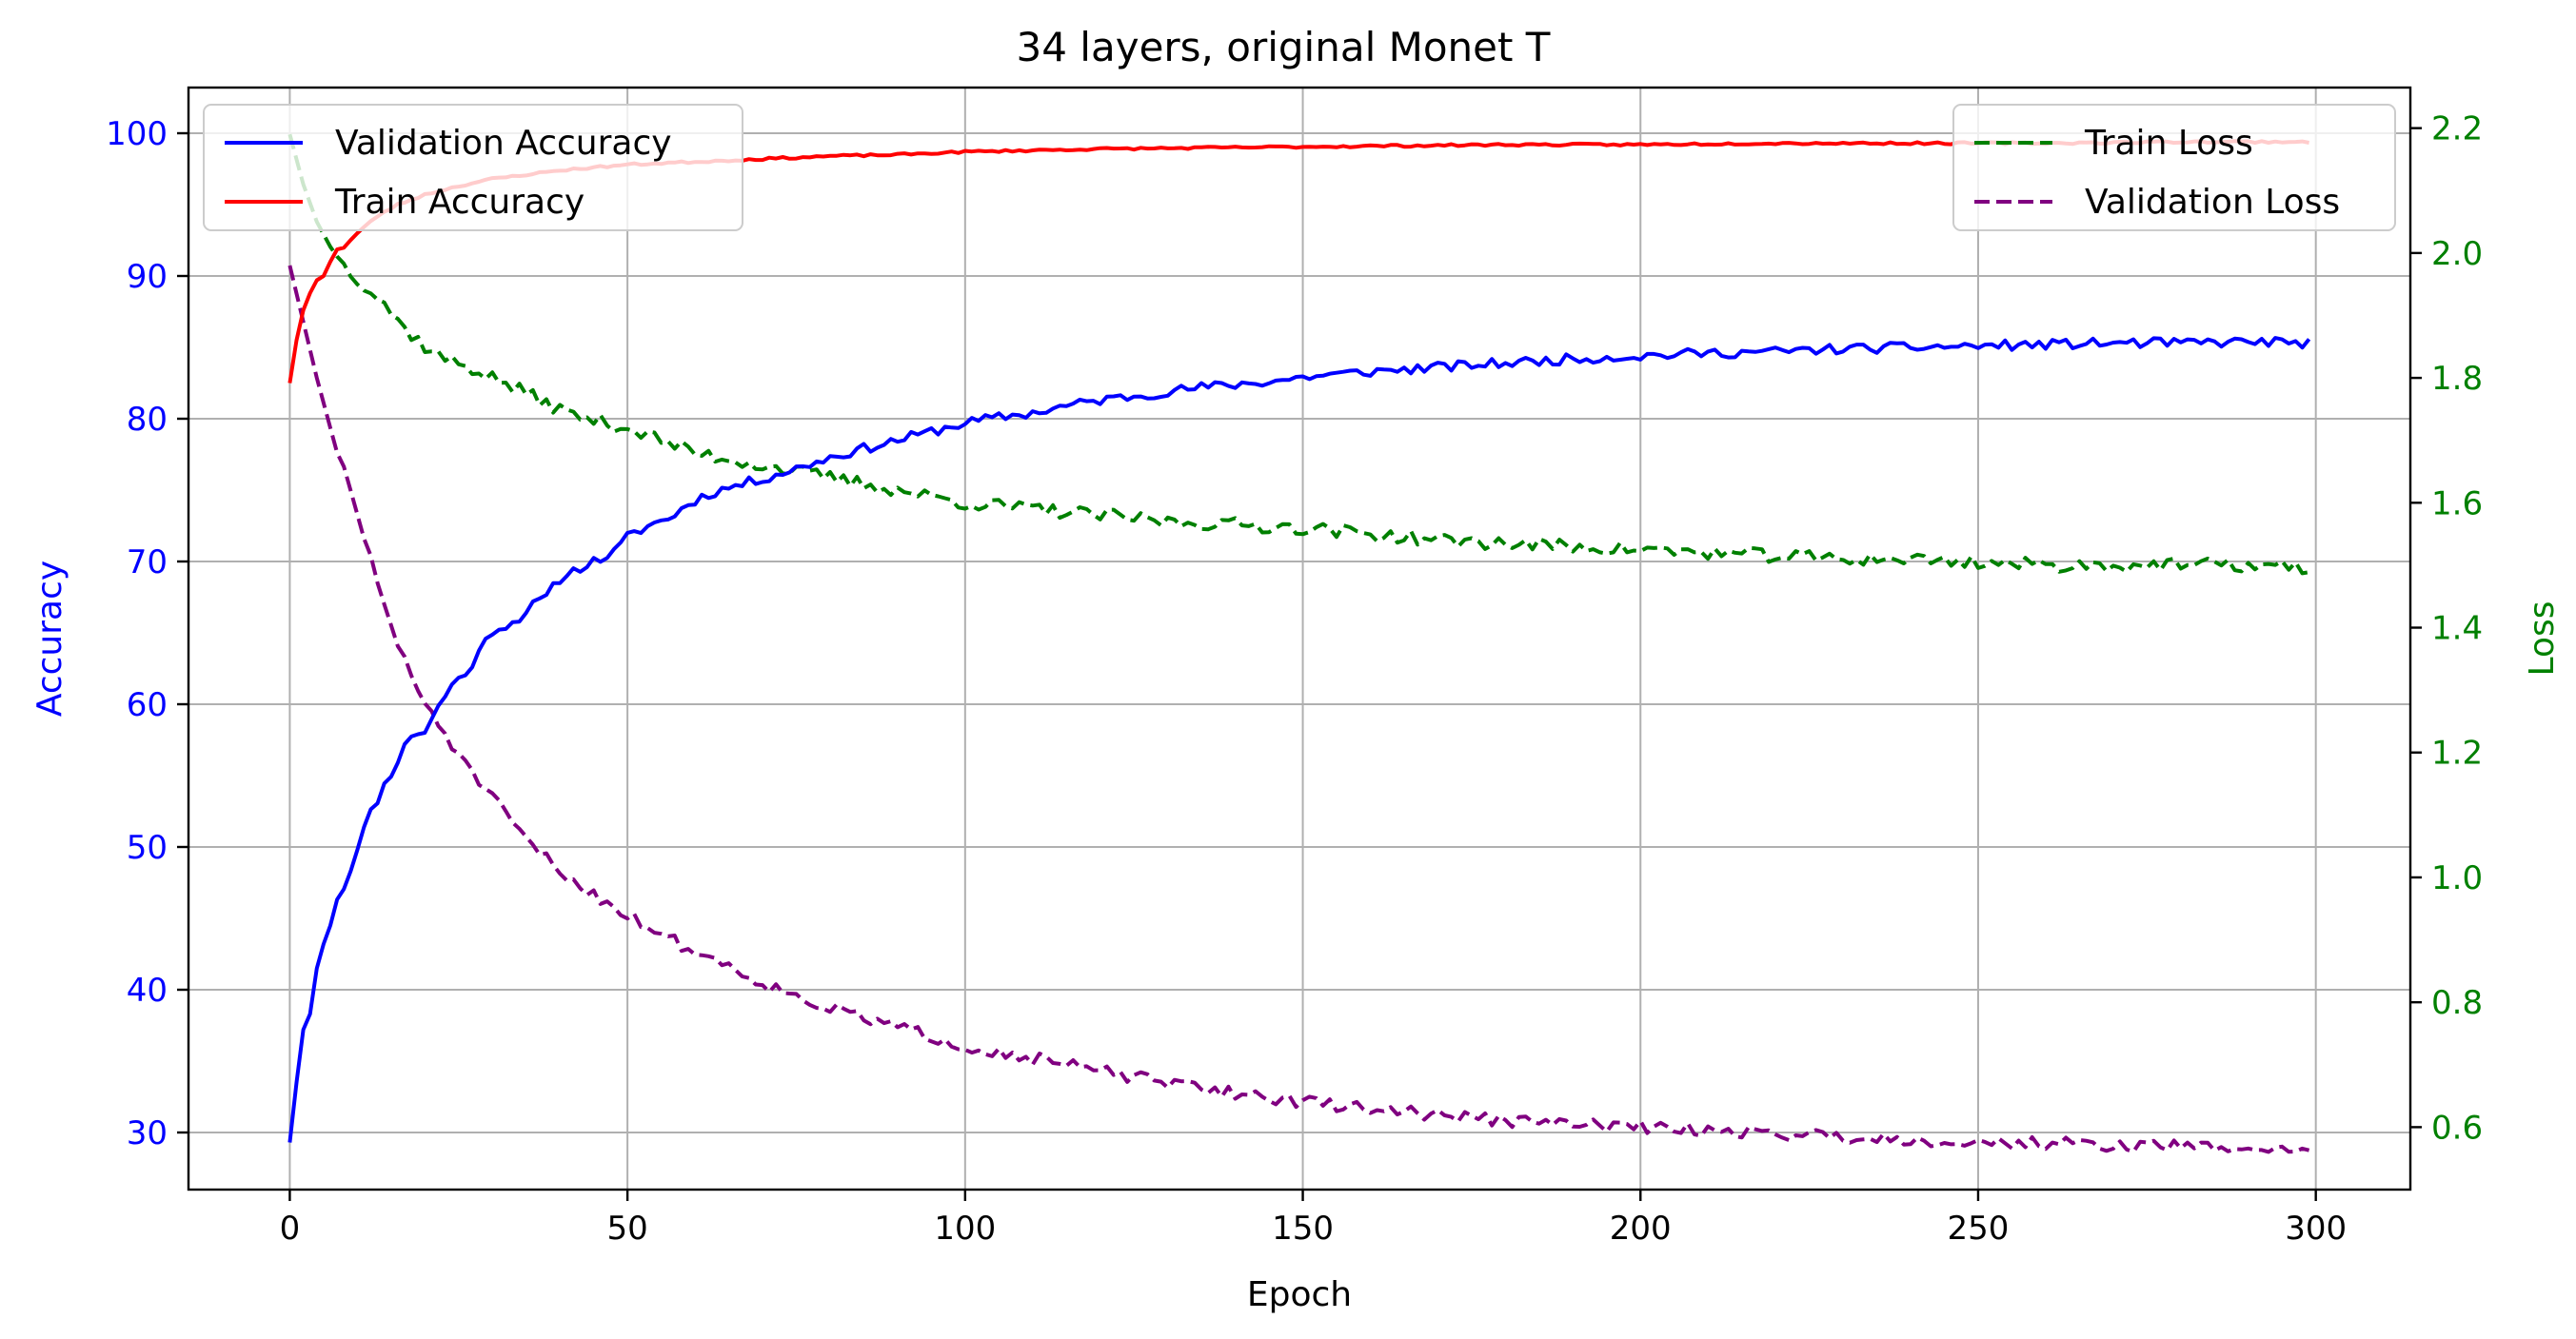 This screenshot has width=2576, height=1339. Describe the element at coordinates (504, 143) in the screenshot. I see `legend-label-validation-accuracy: Validation Accuracy` at that location.